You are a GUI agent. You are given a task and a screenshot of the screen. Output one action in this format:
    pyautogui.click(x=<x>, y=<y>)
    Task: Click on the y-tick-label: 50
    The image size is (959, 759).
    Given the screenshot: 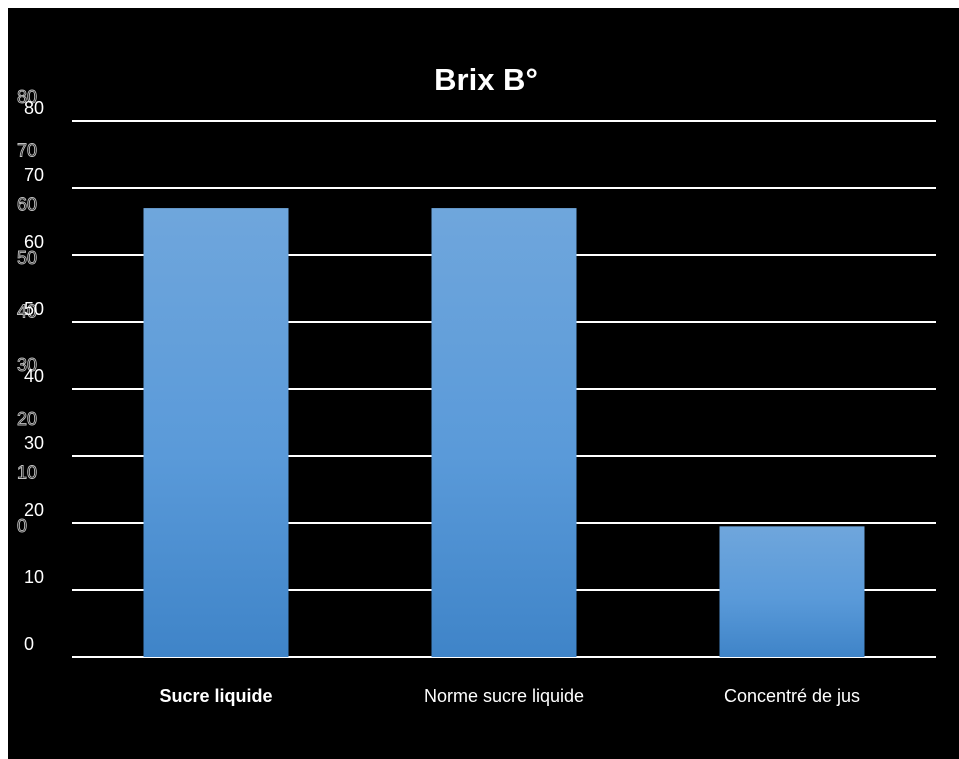 What is the action you would take?
    pyautogui.click(x=34, y=309)
    